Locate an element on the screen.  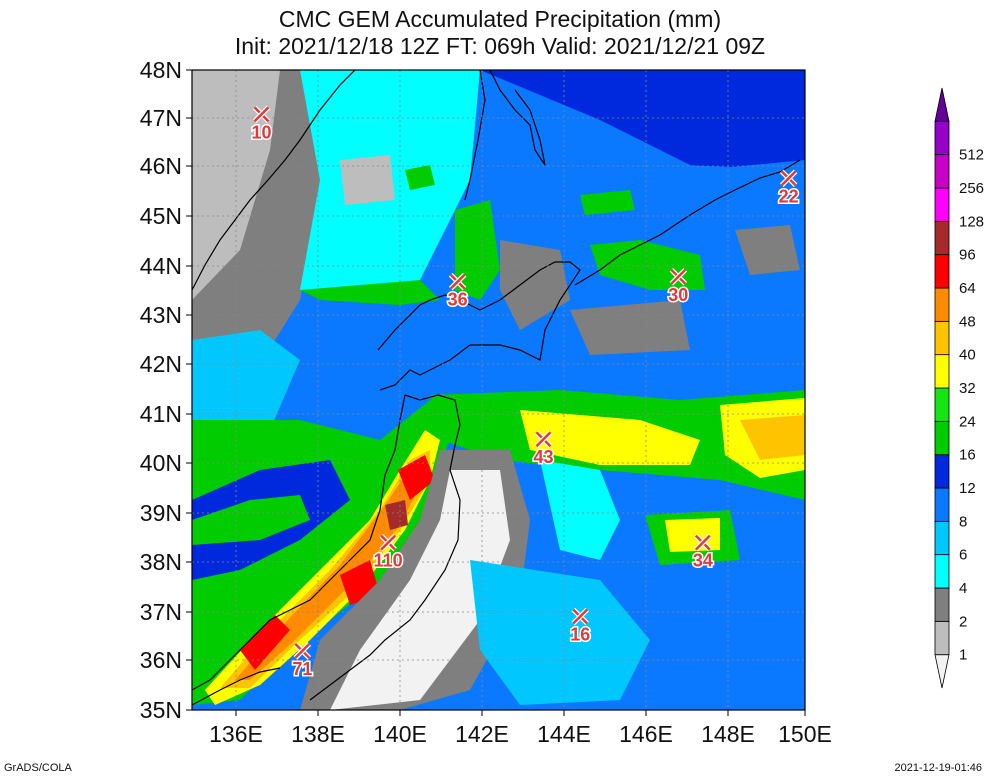
colorbar-label: 40 is located at coordinates (967, 355).